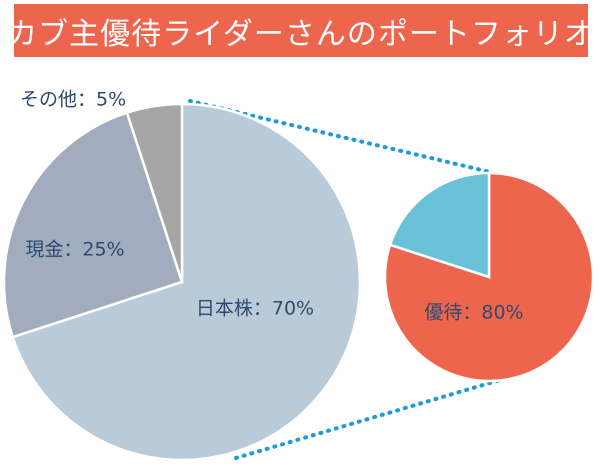 This screenshot has width=600, height=475. Describe the element at coordinates (93, 225) in the screenshot. I see `main-slice-現金` at that location.